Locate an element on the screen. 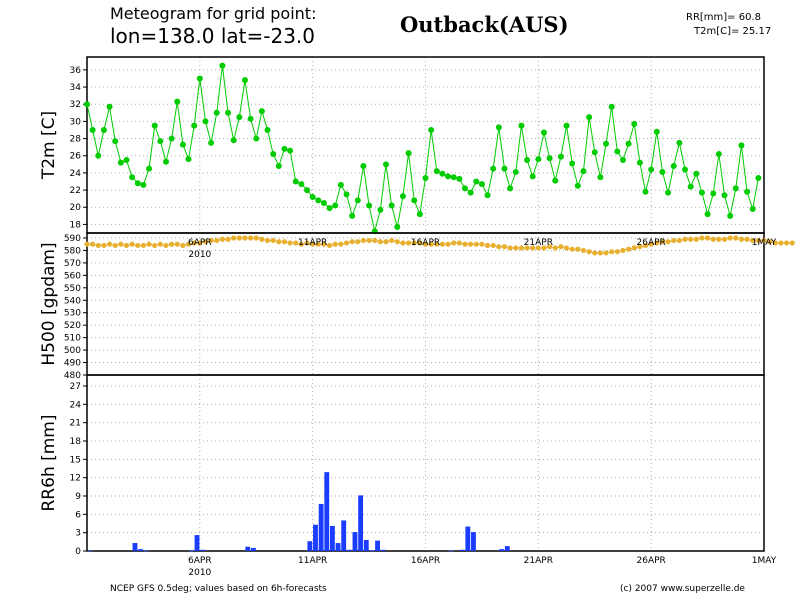 The height and width of the screenshot is (600, 800). y-tick-label: 15 is located at coordinates (75, 460).